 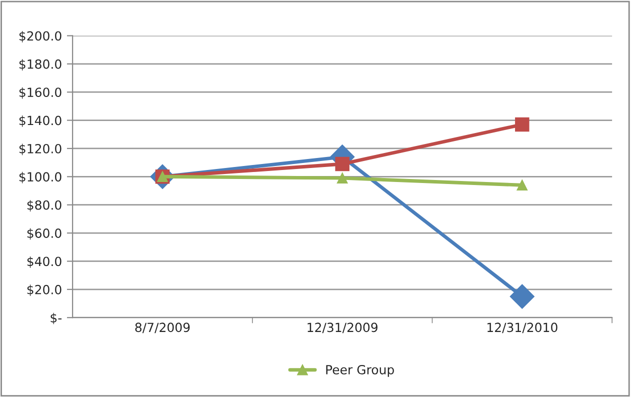 What do you see at coordinates (44, 262) in the screenshot?
I see `y-tick-label: $40.0` at bounding box center [44, 262].